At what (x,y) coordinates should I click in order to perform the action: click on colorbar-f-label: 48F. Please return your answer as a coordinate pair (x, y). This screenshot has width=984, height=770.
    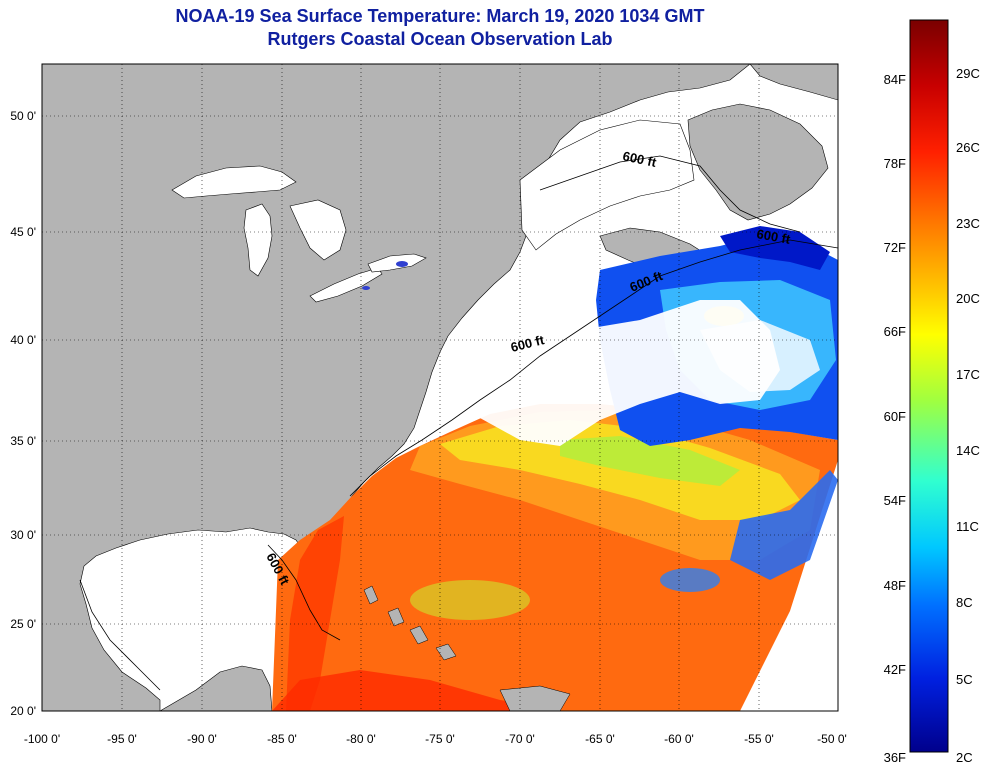
    Looking at the image, I should click on (895, 585).